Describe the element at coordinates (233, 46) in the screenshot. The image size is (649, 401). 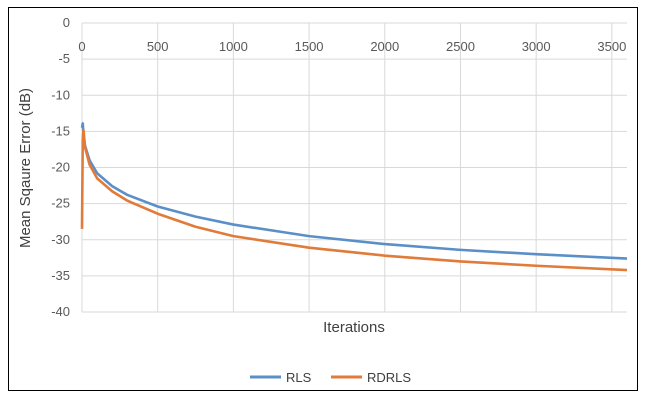
I see `x-tick-label: 1000` at that location.